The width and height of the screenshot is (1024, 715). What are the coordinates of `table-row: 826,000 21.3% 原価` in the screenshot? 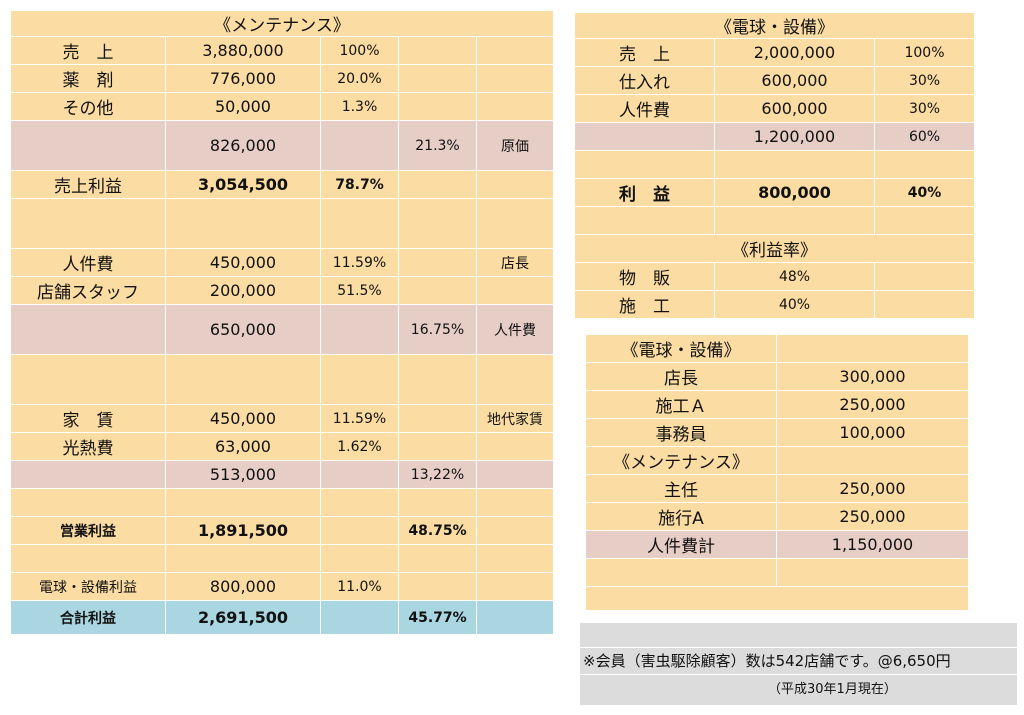 It's located at (282, 145).